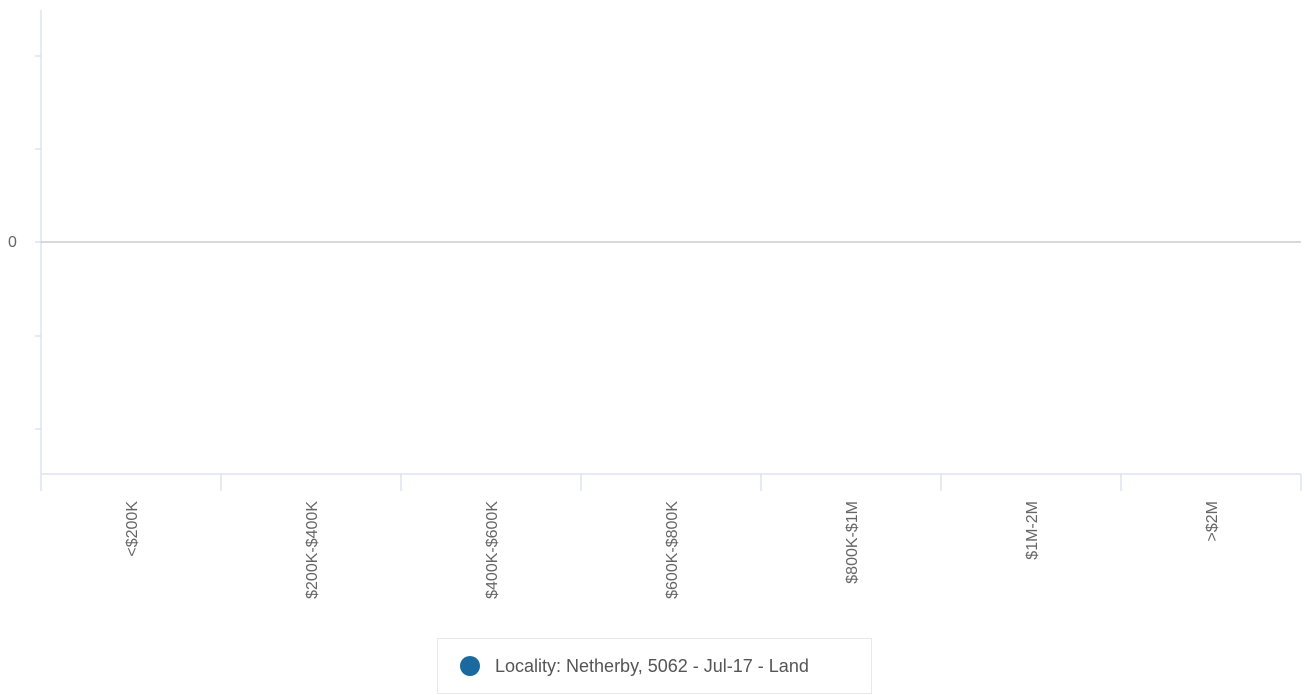 The width and height of the screenshot is (1304, 695). Describe the element at coordinates (1212, 521) in the screenshot. I see `x-tick-label: >$2M` at that location.